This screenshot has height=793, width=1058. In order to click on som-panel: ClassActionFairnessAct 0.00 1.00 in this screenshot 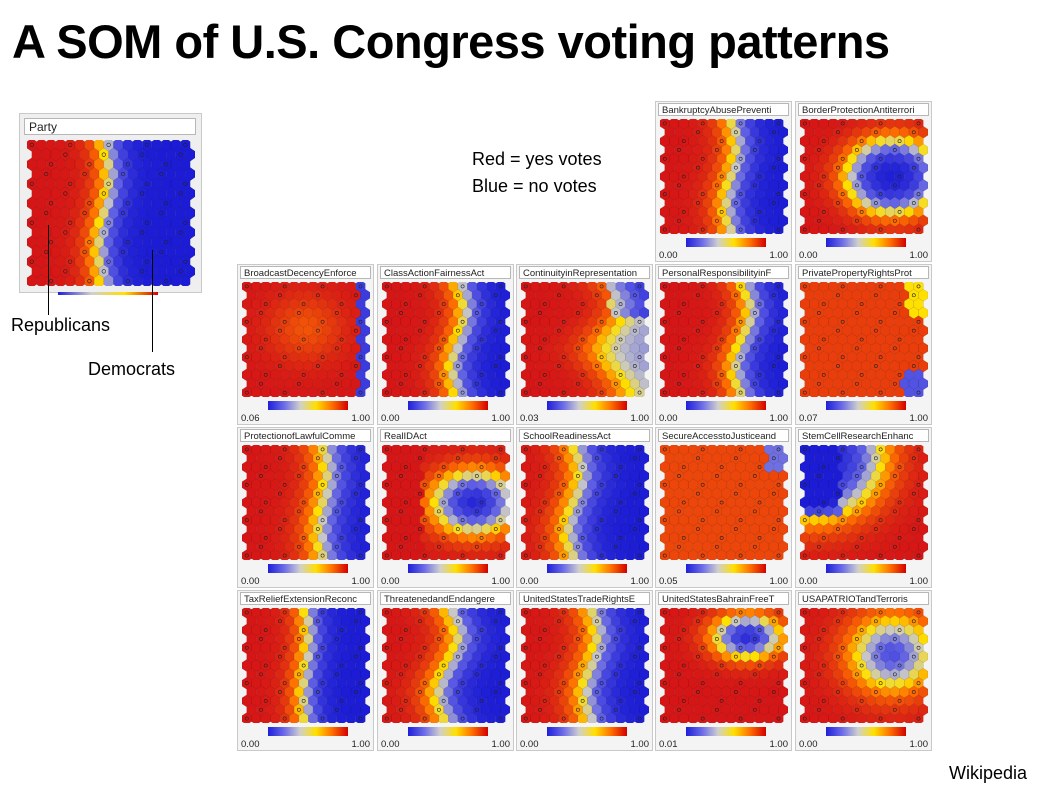, I will do `click(445, 344)`.